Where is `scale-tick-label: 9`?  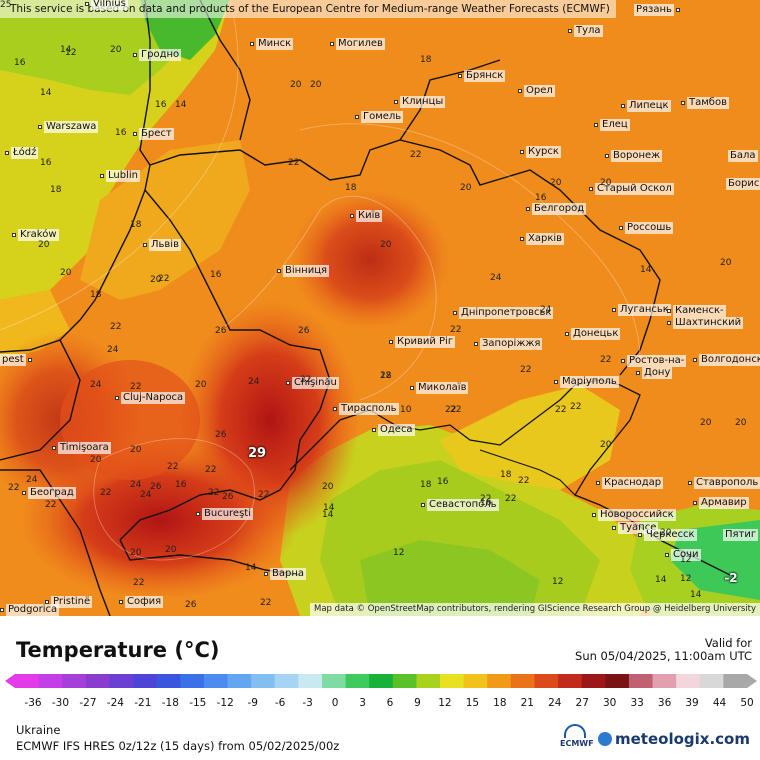
scale-tick-label: 9 is located at coordinates (417, 703).